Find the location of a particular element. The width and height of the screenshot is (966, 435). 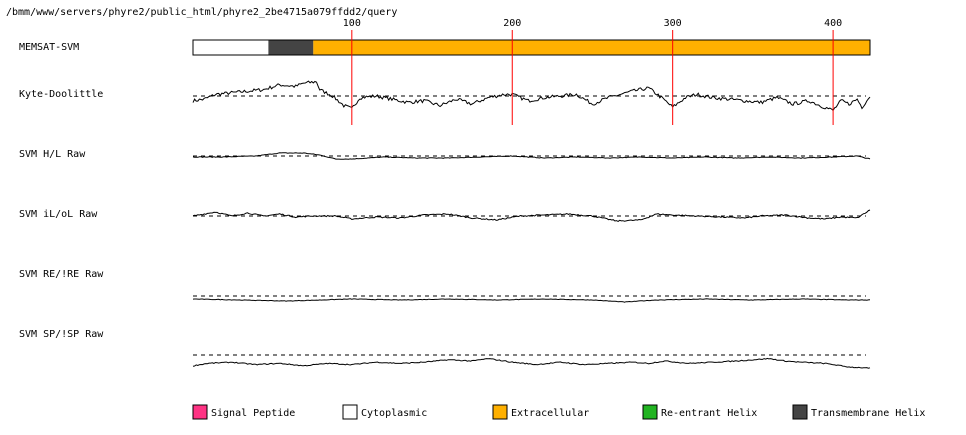

xtick-label-300: 300 is located at coordinates (673, 23).